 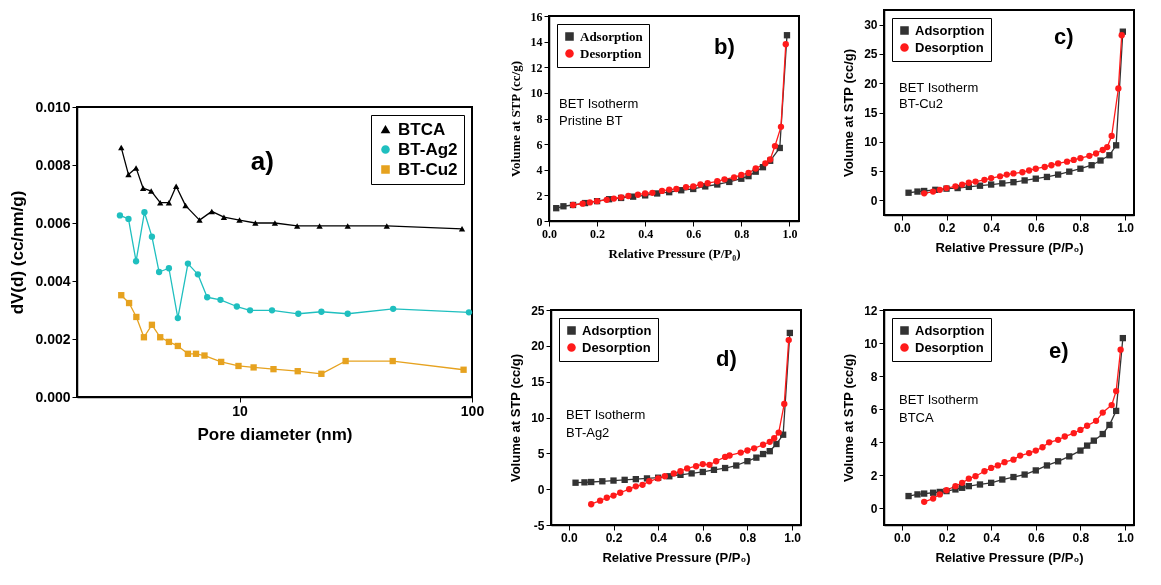 I want to click on annotation: e), so click(x=1059, y=350).